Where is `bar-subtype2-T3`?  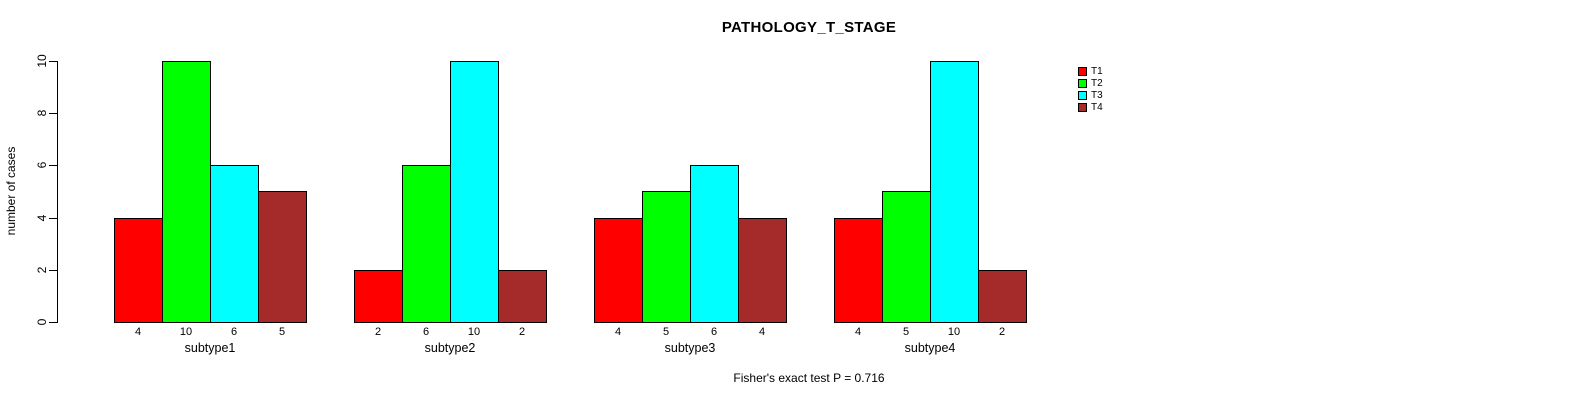 bar-subtype2-T3 is located at coordinates (474, 192).